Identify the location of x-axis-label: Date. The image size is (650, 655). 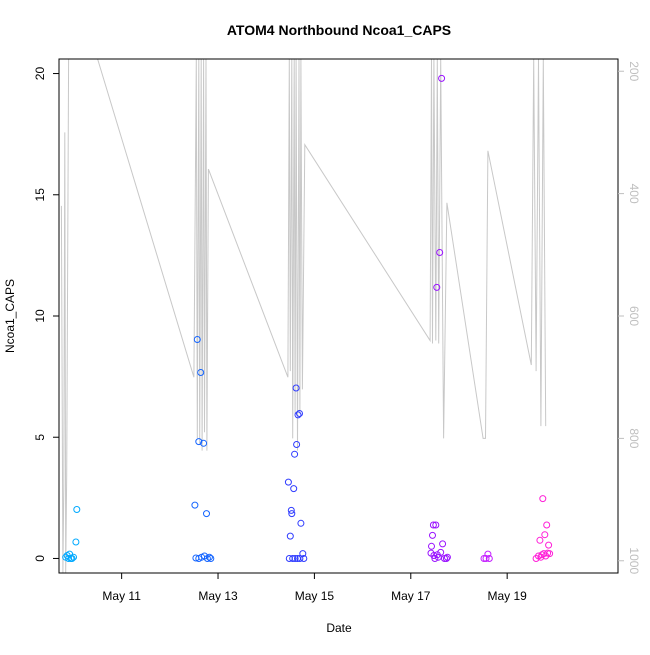
(339, 628).